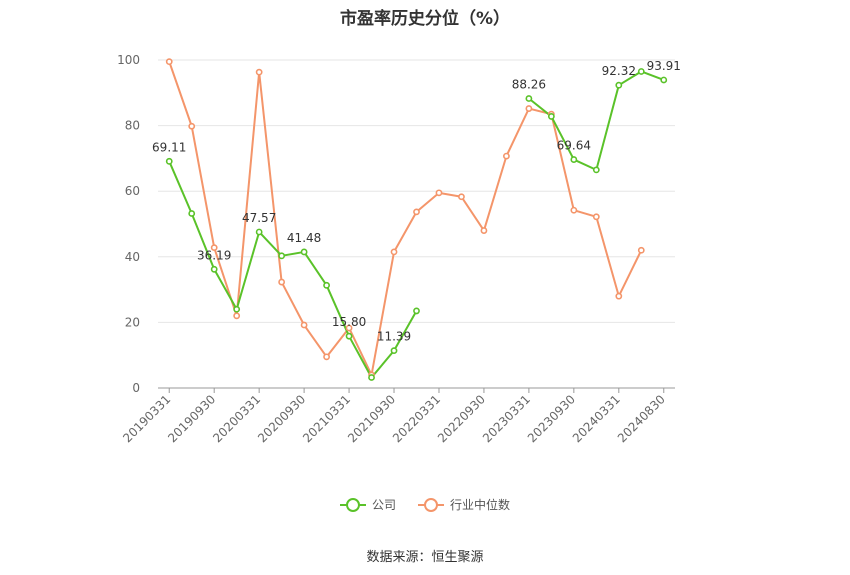 Image resolution: width=850 pixels, height=575 pixels. Describe the element at coordinates (425, 19) in the screenshot. I see `chart-title: 市盈率历史分位（%）` at that location.